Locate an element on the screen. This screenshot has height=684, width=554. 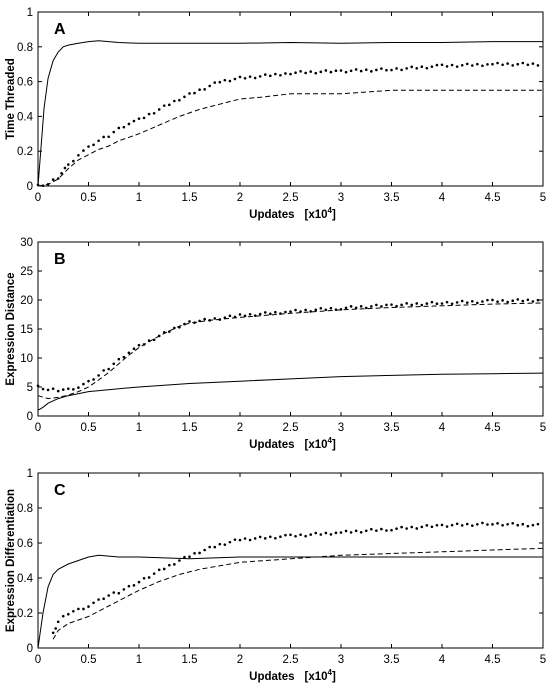
x-tick-label: 0 is located at coordinates (38, 428).